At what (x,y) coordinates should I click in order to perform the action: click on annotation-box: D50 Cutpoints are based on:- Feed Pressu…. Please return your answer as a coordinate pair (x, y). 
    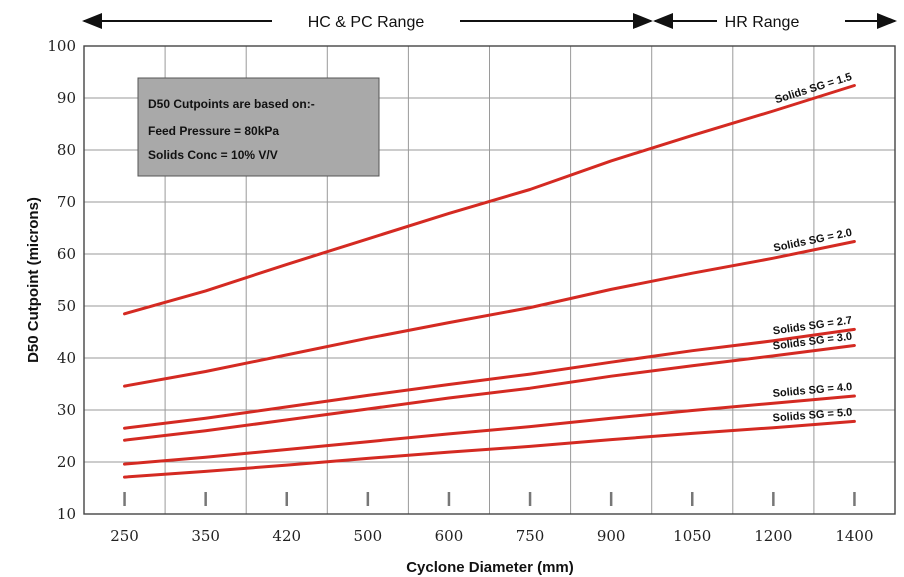
    Looking at the image, I should click on (258, 127).